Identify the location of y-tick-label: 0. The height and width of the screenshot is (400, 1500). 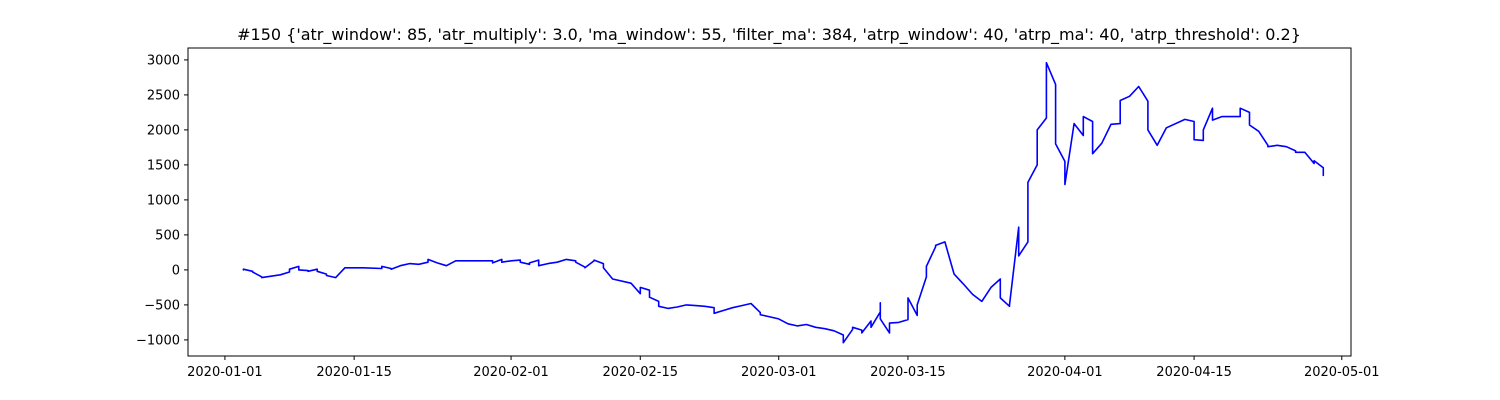
(176, 270).